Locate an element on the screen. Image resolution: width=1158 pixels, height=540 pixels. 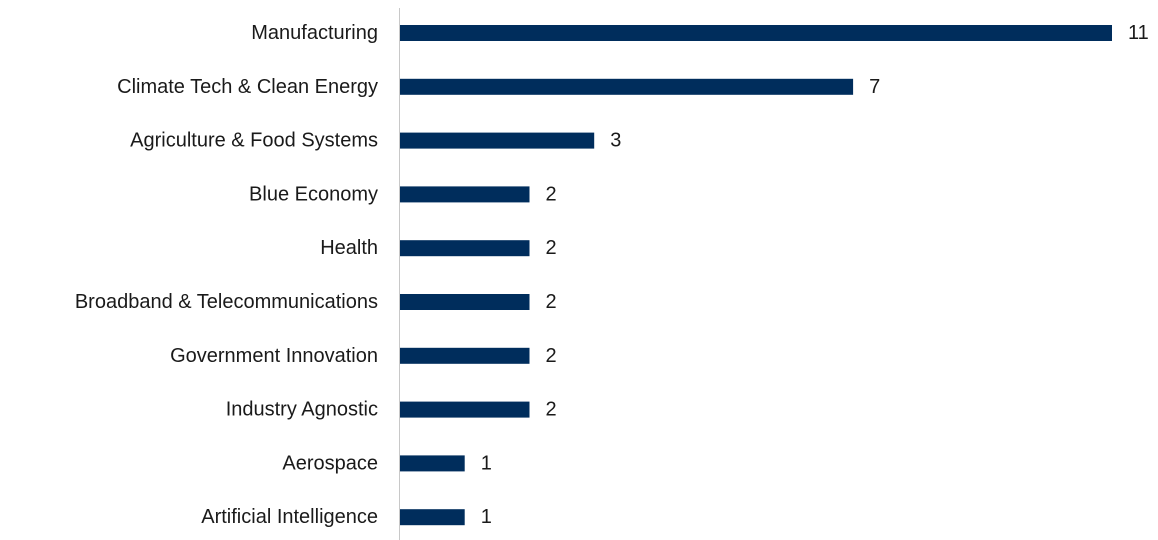
category-tick-label: Industry Agnostic is located at coordinates (302, 410).